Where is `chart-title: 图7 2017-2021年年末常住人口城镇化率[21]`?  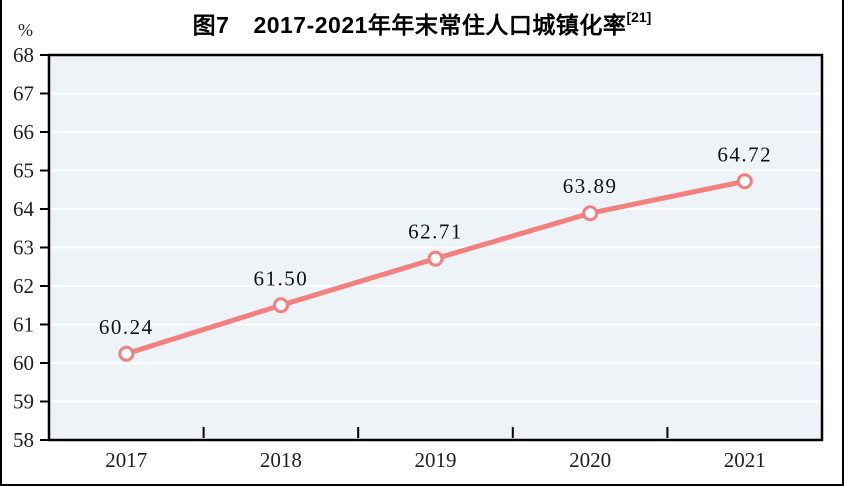
chart-title: 图7 2017-2021年年末常住人口城镇化率[21] is located at coordinates (422, 23).